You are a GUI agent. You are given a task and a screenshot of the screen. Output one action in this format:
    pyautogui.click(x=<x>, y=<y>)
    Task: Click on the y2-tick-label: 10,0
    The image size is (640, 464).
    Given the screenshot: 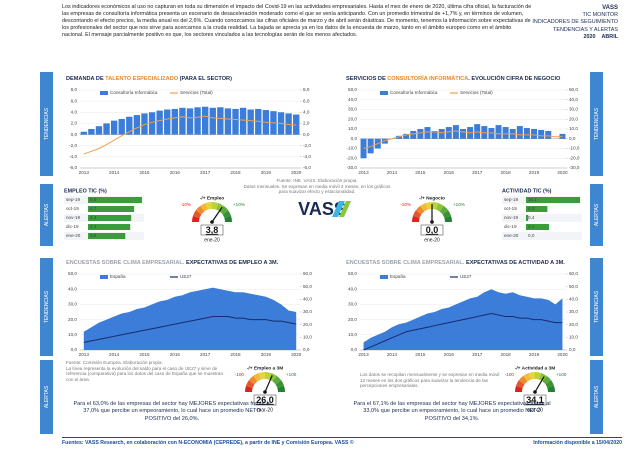 What is the action you would take?
    pyautogui.click(x=307, y=337)
    